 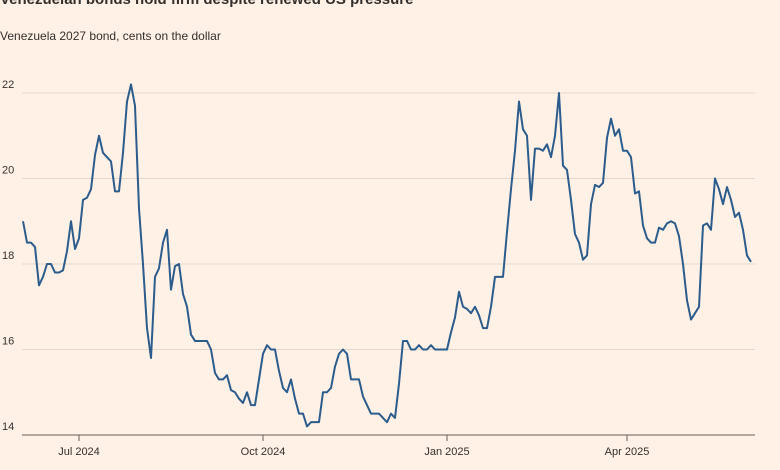 What do you see at coordinates (8, 85) in the screenshot?
I see `y-tick-label: 22` at bounding box center [8, 85].